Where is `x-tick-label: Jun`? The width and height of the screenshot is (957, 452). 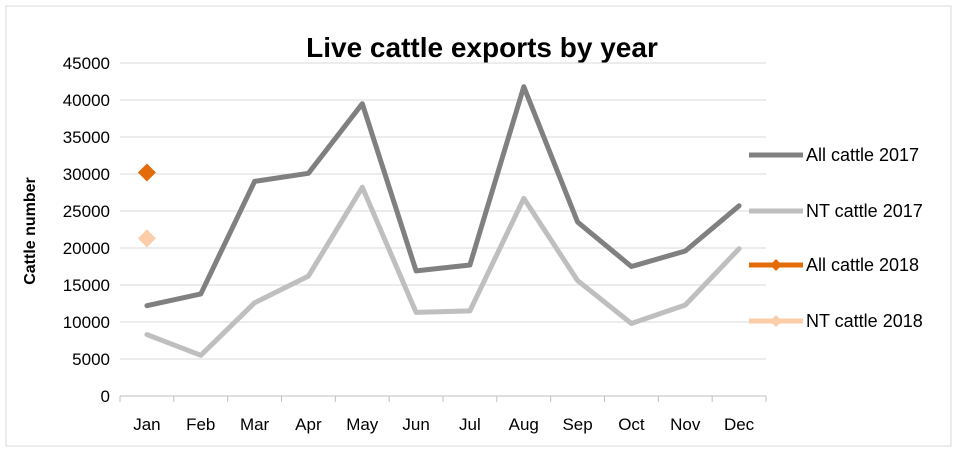
x-tick-label: Jun is located at coordinates (415, 424).